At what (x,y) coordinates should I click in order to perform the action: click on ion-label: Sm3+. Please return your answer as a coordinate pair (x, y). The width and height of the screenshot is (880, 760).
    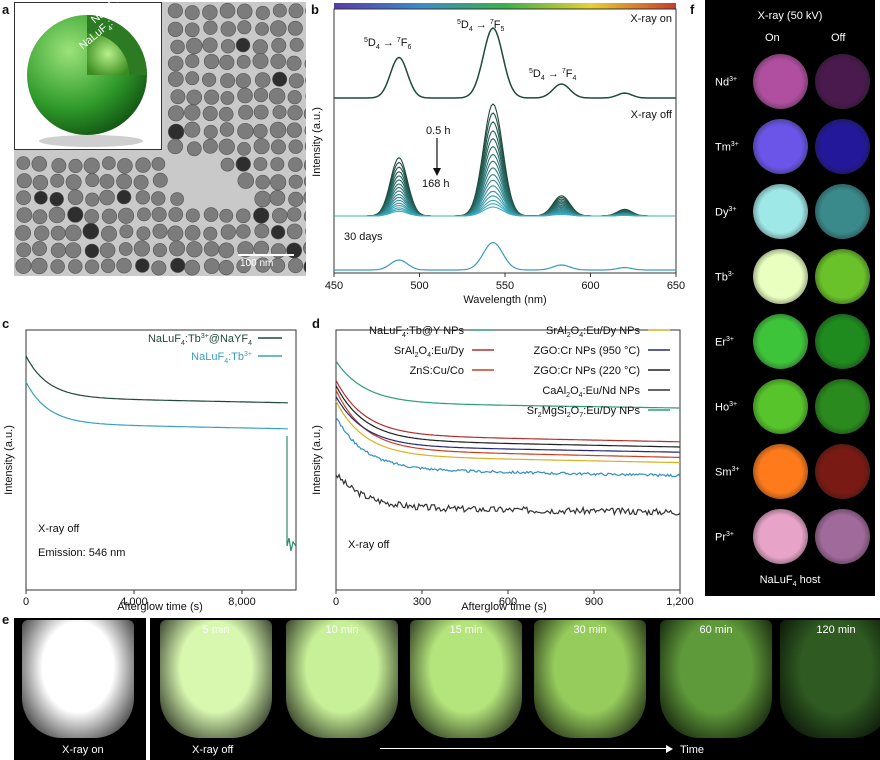
    Looking at the image, I should click on (727, 472).